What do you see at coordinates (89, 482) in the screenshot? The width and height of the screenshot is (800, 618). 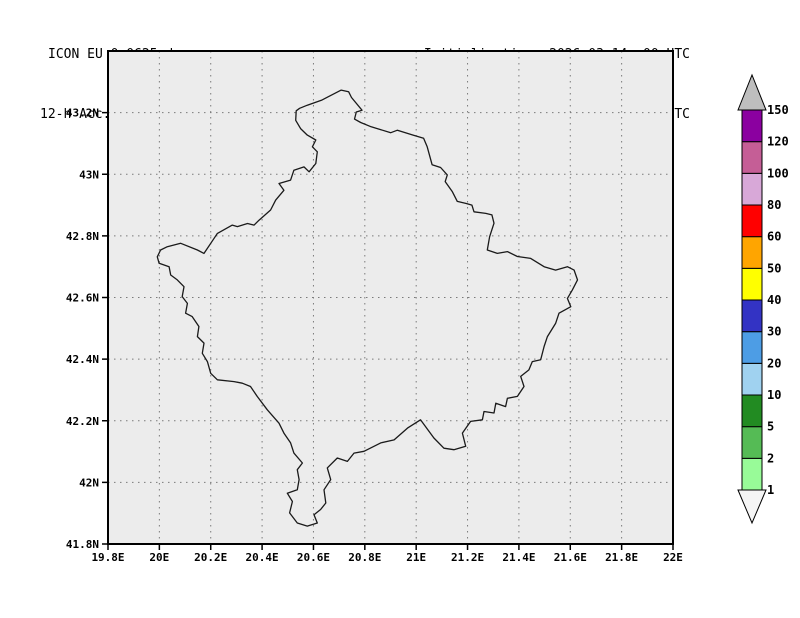 I see `y-axis-tick-label: 42N` at bounding box center [89, 482].